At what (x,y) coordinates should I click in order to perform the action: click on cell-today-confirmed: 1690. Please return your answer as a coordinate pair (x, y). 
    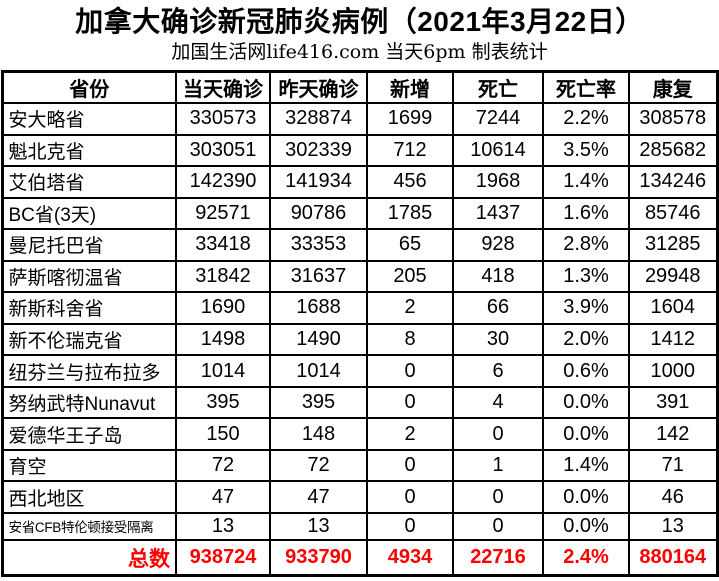
    Looking at the image, I should click on (223, 308).